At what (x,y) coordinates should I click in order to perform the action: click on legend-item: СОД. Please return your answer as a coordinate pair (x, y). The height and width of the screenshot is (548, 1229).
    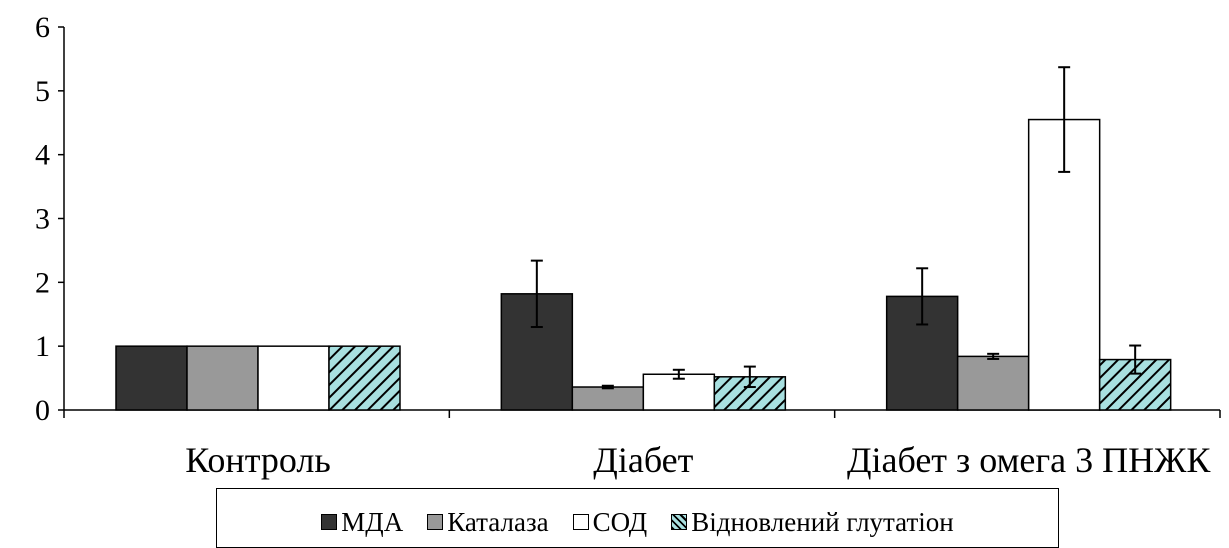
    Looking at the image, I should click on (610, 522).